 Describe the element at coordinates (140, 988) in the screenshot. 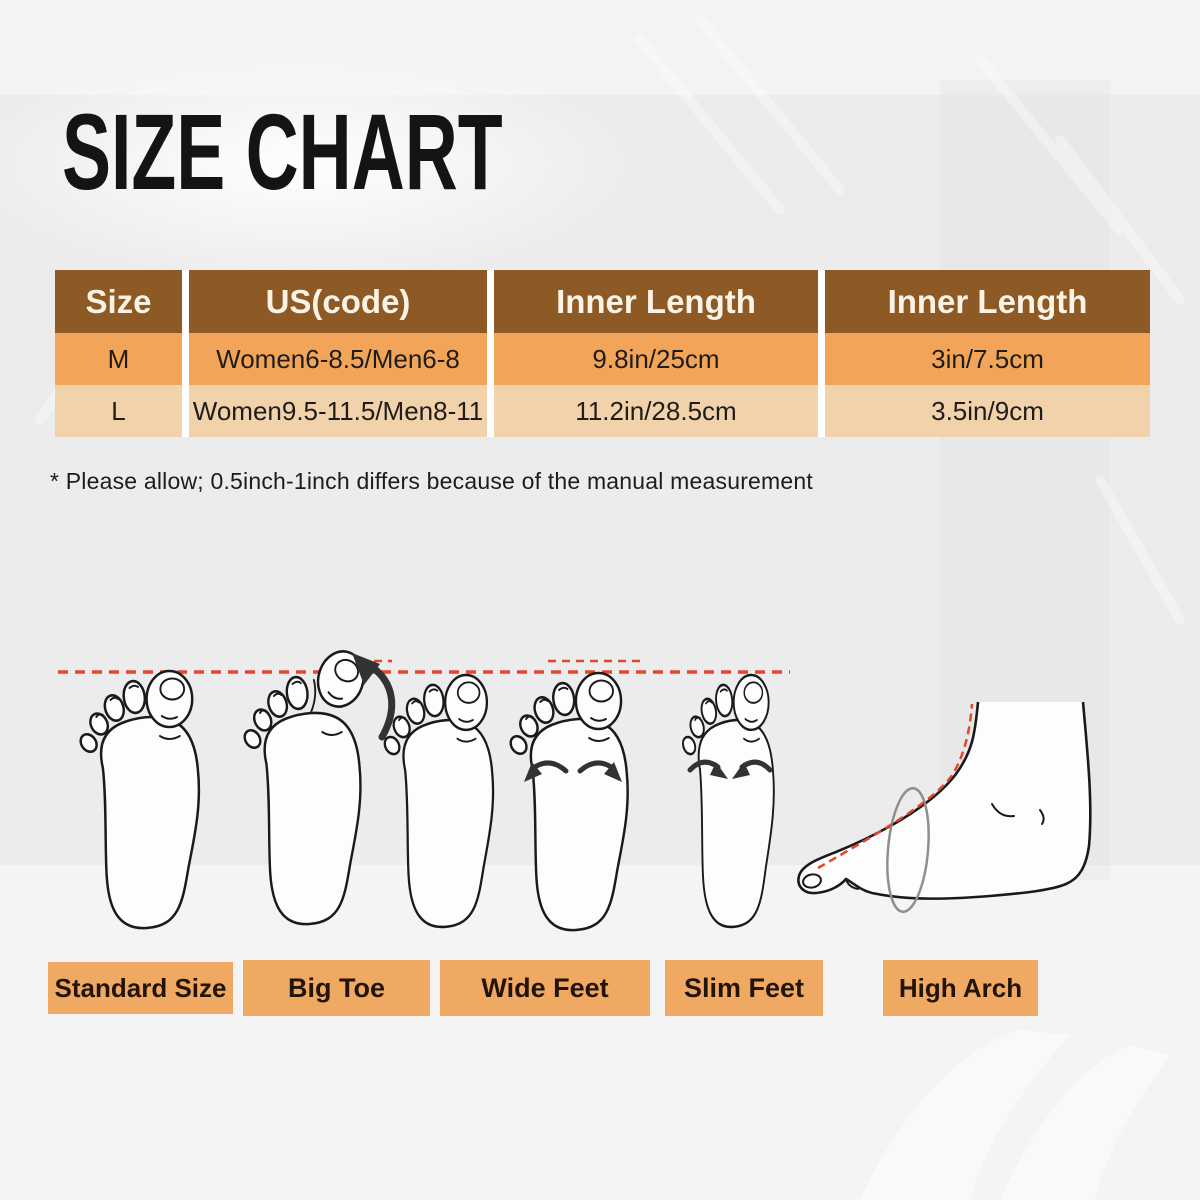

I see `label-standard-size: Standard Size` at that location.